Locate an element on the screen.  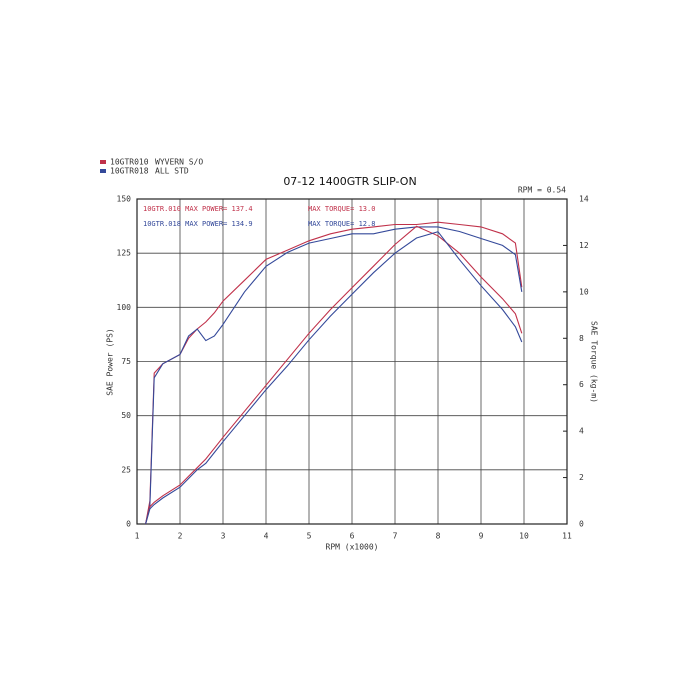
y-tick-label: 100 is located at coordinates (124, 307).